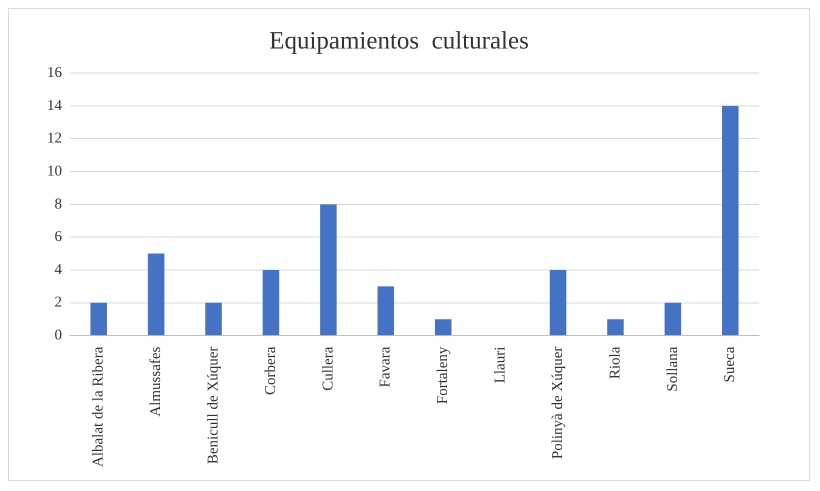 This screenshot has height=491, width=820. I want to click on x-tick-label: Sollana, so click(672, 369).